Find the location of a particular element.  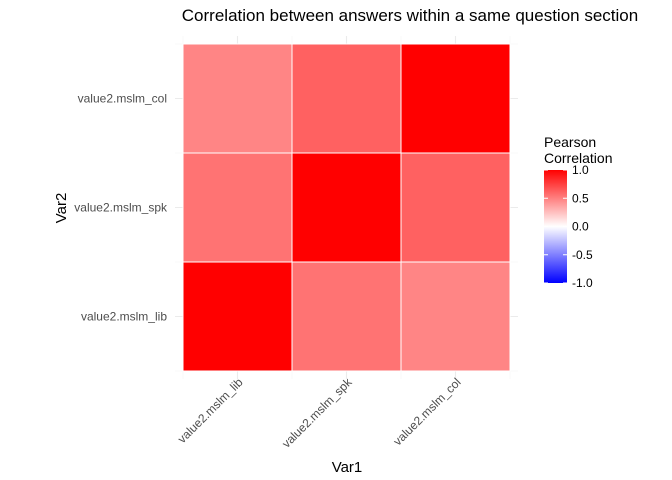

legend-title-line-2: Correlation is located at coordinates (578, 158).